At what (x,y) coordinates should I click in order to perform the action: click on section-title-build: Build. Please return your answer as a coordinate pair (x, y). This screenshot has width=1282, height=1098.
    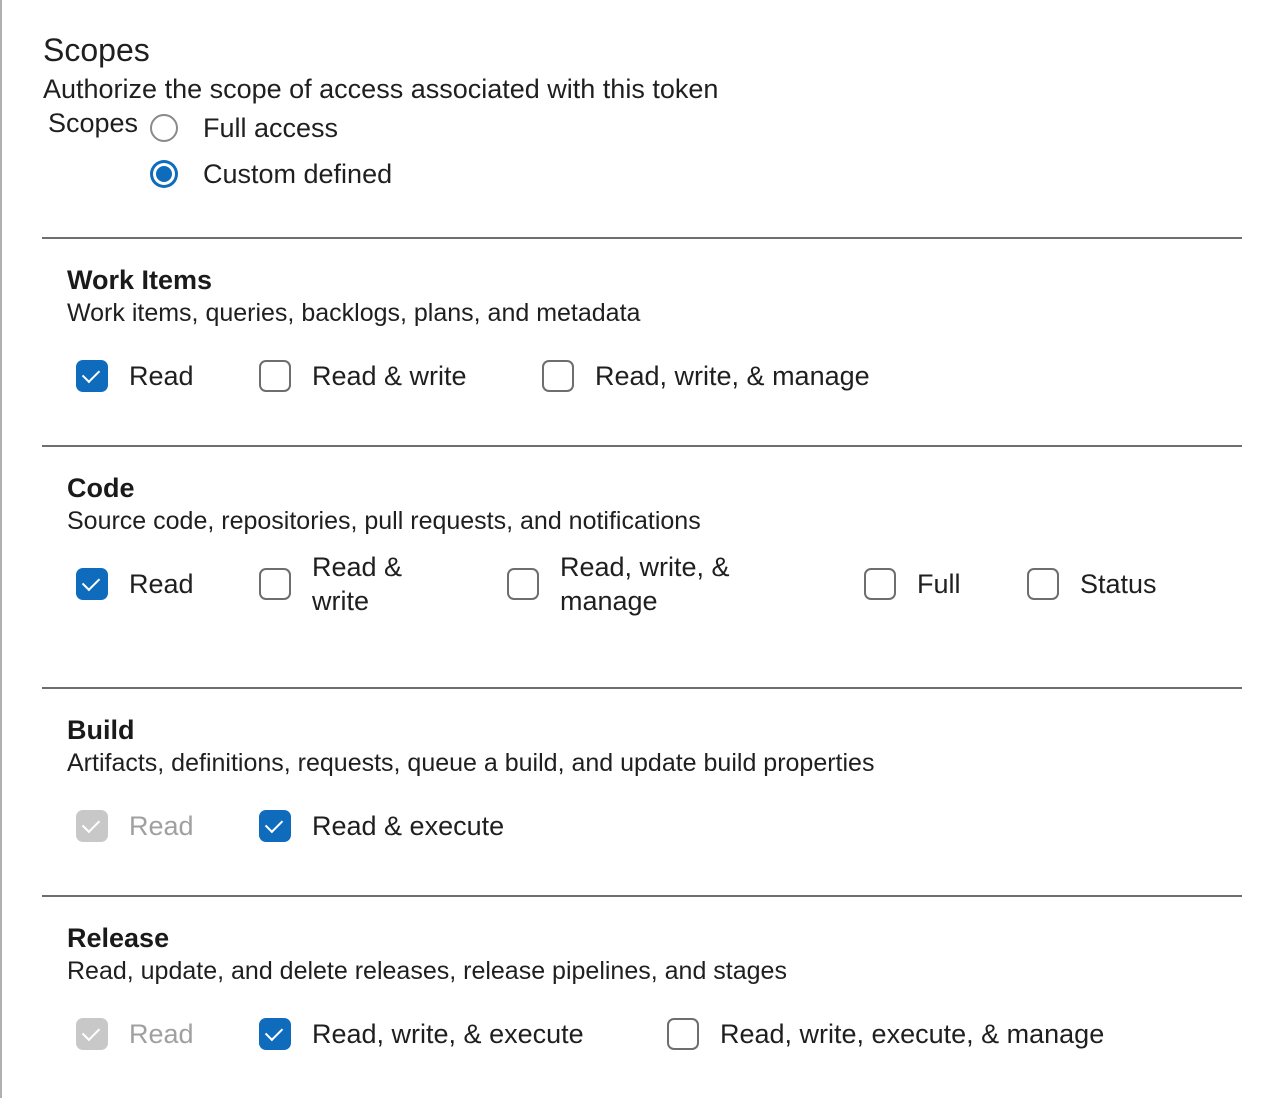
    Looking at the image, I should click on (101, 730).